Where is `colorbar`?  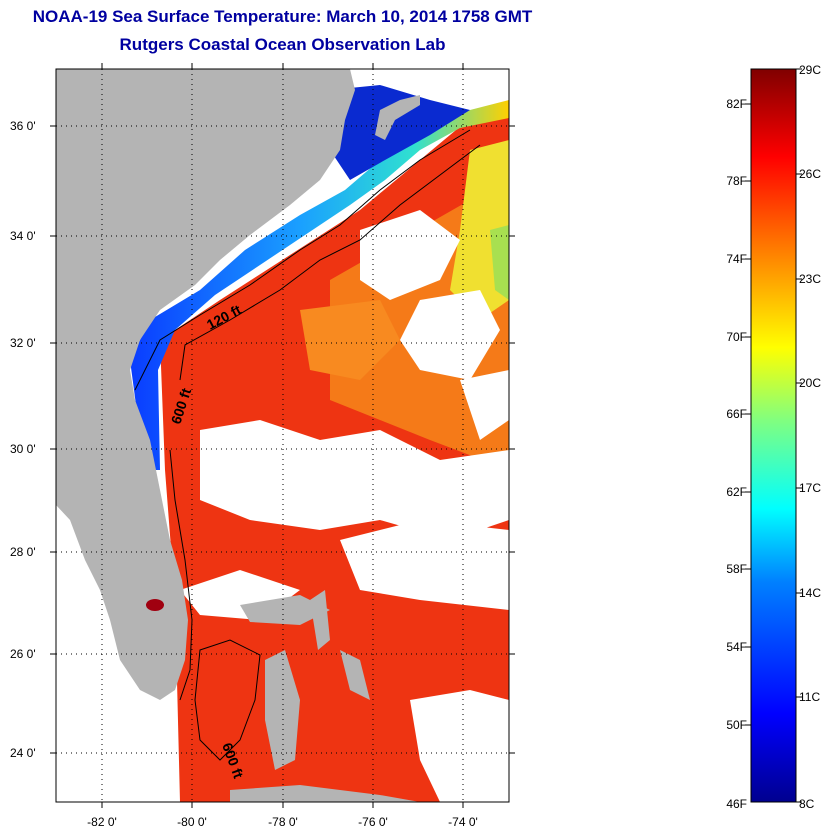
colorbar is located at coordinates (773, 435).